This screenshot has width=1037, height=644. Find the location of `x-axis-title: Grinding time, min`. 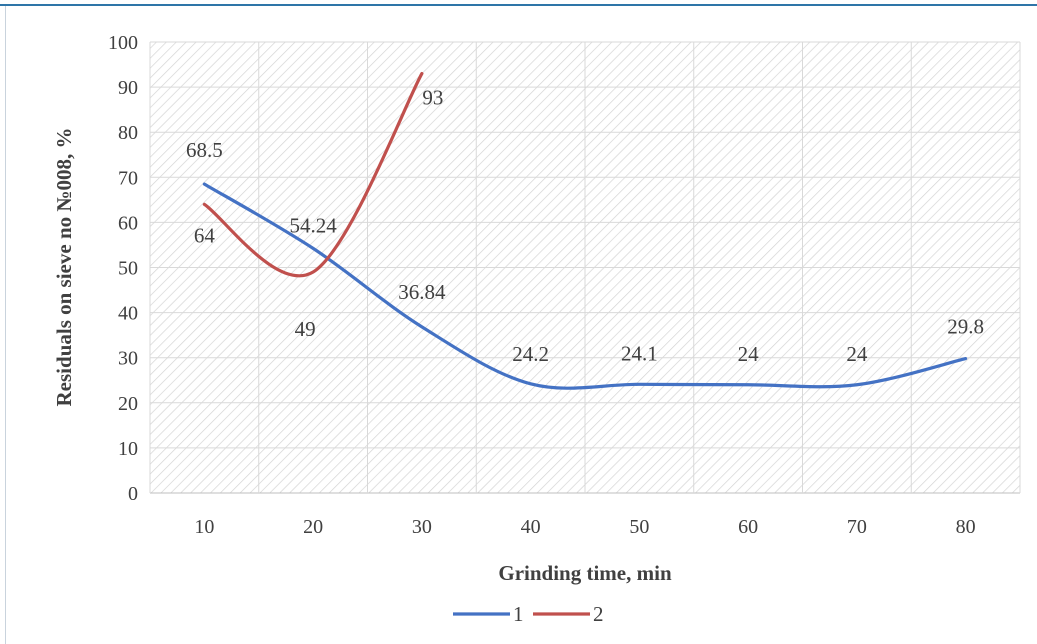

x-axis-title: Grinding time, min is located at coordinates (585, 573).